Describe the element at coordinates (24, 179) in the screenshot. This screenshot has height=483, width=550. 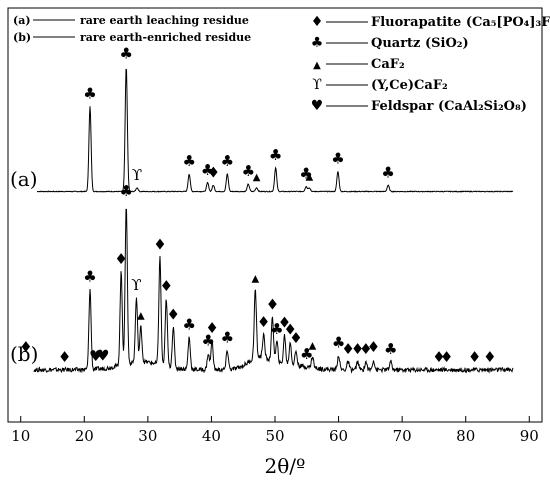
I see `series-label-a: (a)` at that location.